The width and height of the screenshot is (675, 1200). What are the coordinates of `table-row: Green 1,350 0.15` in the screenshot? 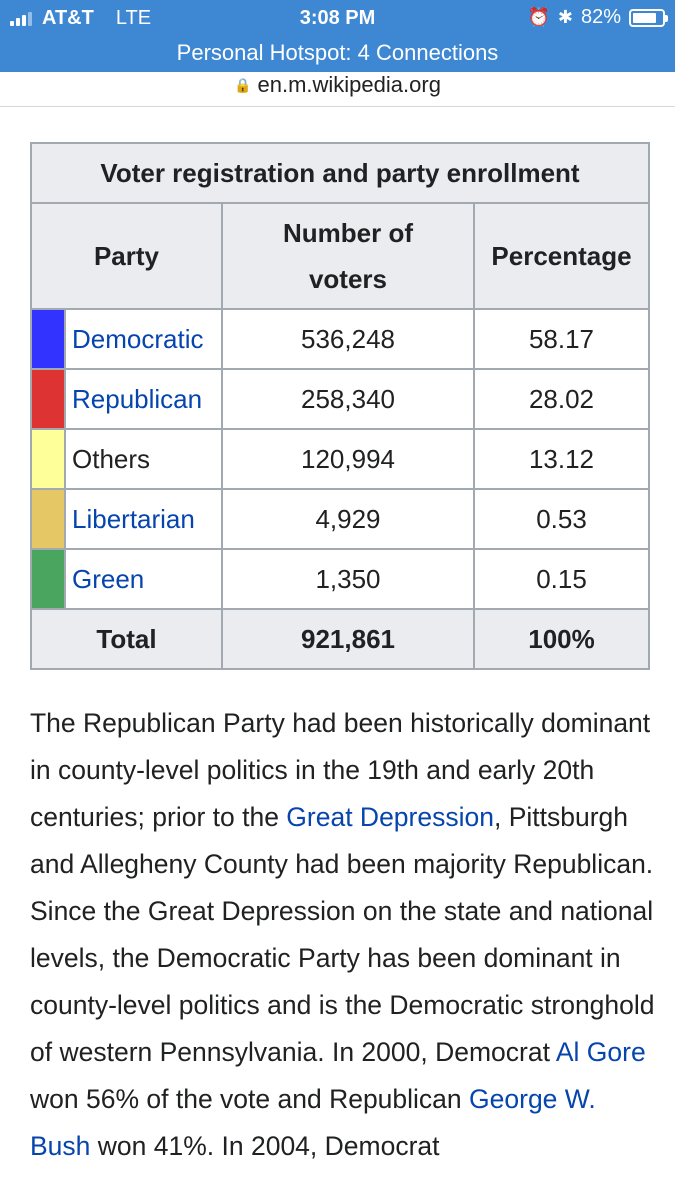 It's located at (340, 579).